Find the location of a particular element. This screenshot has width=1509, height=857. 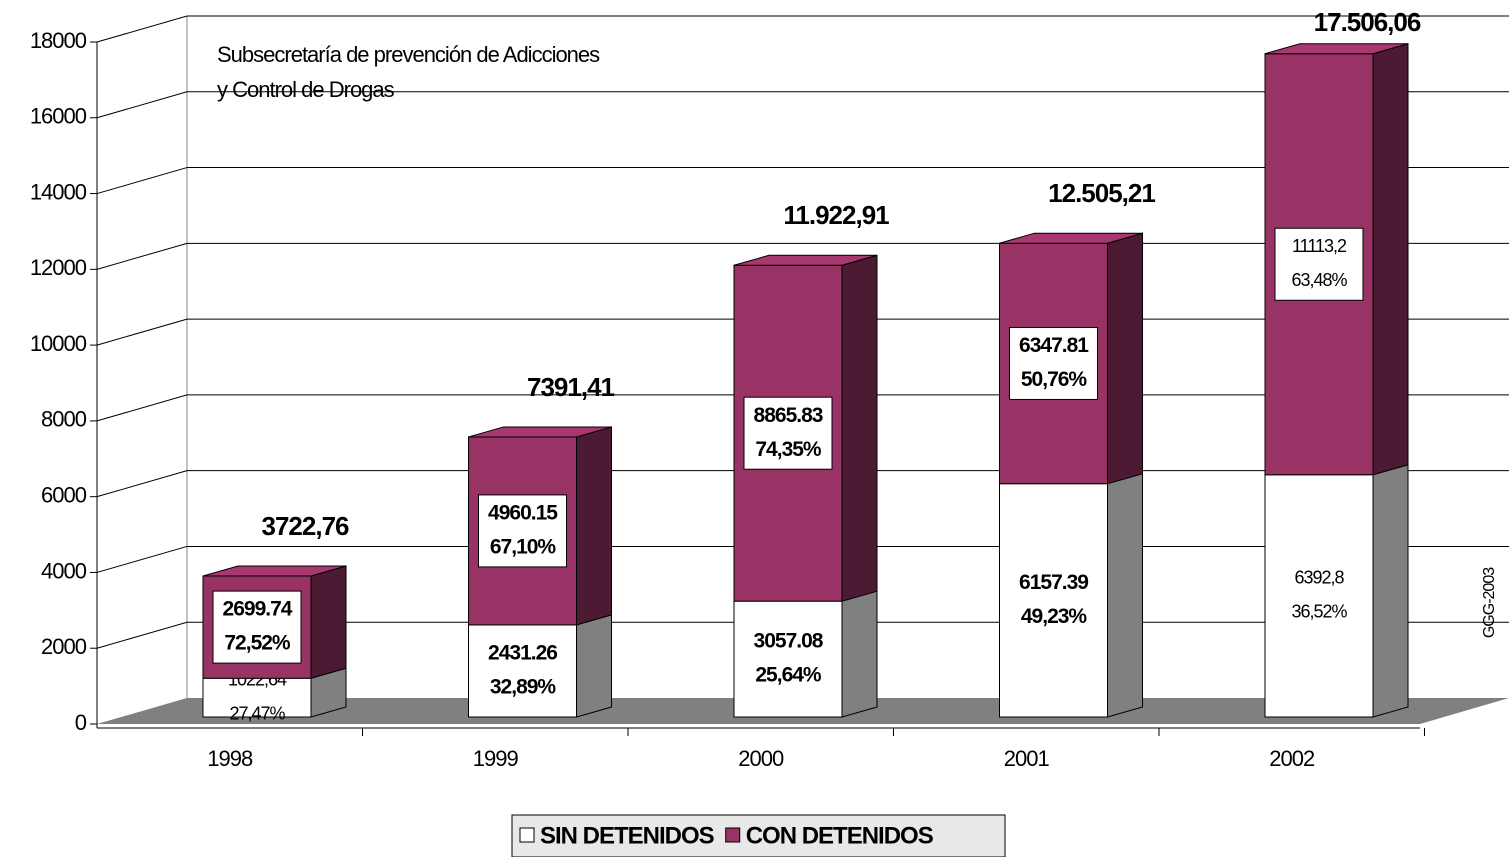

data-label: 2431.26 is located at coordinates (522, 652).